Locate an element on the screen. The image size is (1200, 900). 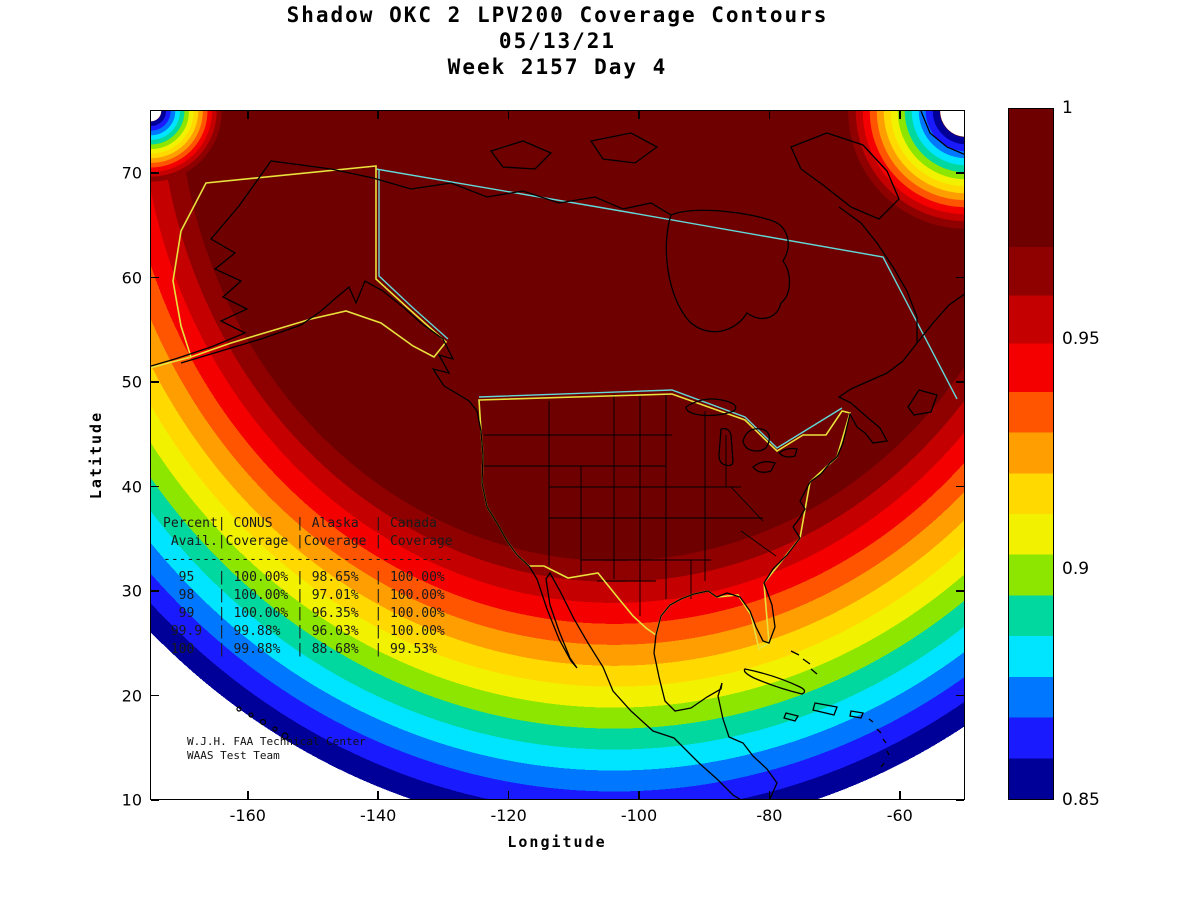
x-tick-label: -80 is located at coordinates (769, 815).